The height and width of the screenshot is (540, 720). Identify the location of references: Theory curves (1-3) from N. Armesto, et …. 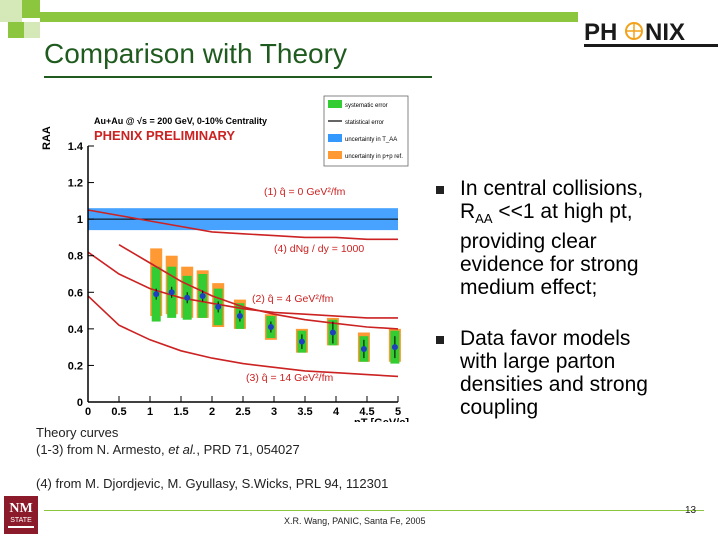
(212, 458).